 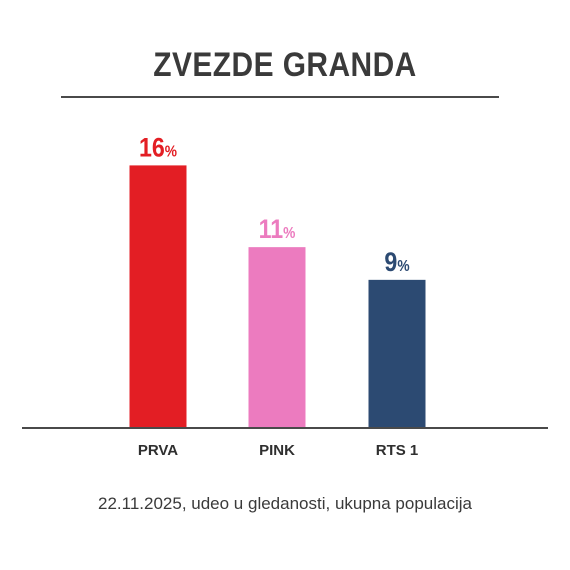 What do you see at coordinates (158, 296) in the screenshot?
I see `bar-prva` at bounding box center [158, 296].